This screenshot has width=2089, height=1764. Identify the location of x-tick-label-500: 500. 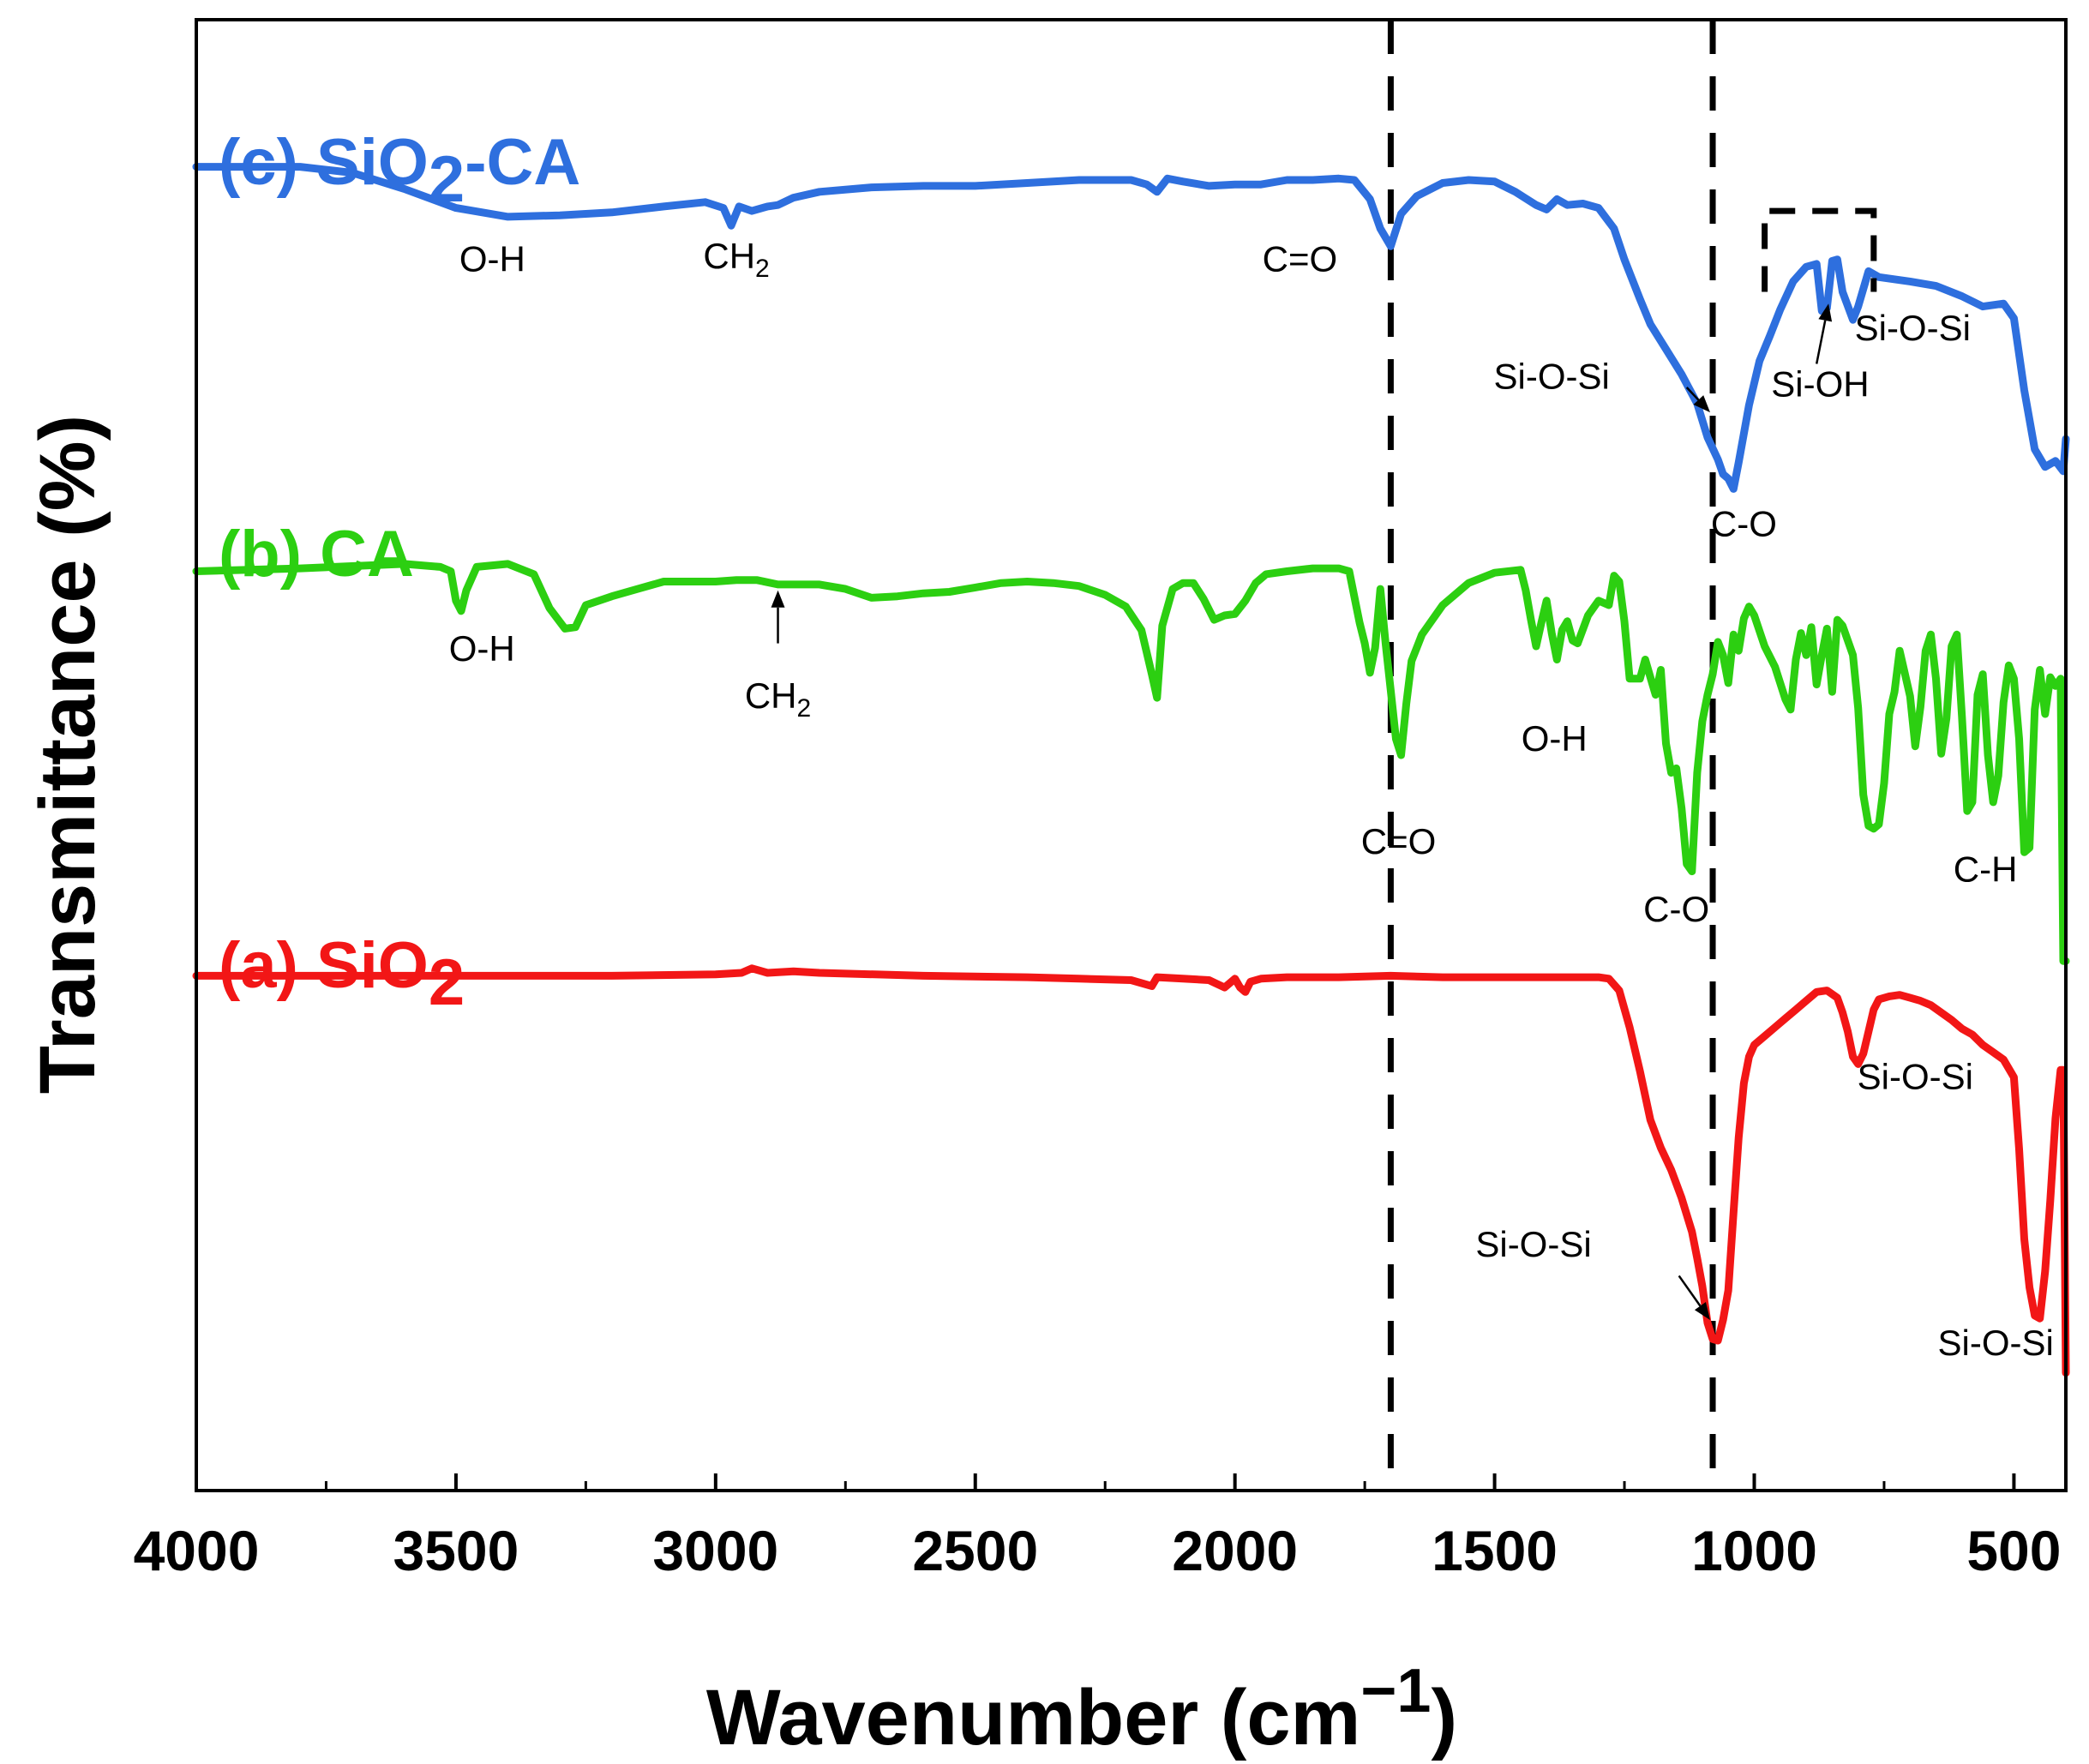
(2013, 1550).